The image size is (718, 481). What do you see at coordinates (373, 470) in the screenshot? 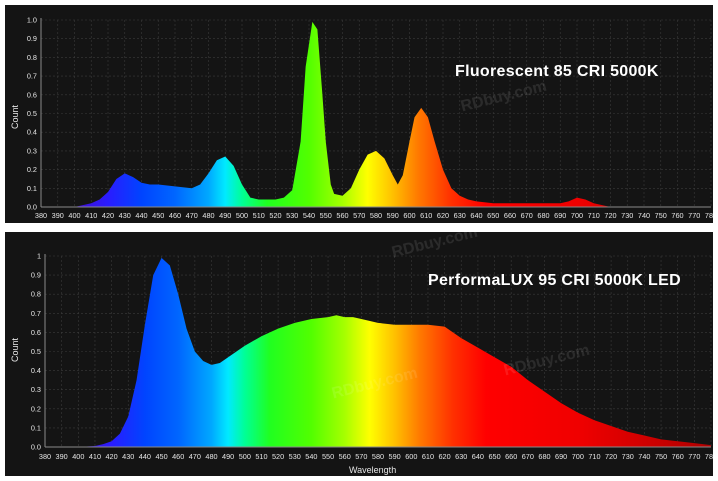
I see `performalux-x-axis-label: Wavelength` at bounding box center [373, 470].